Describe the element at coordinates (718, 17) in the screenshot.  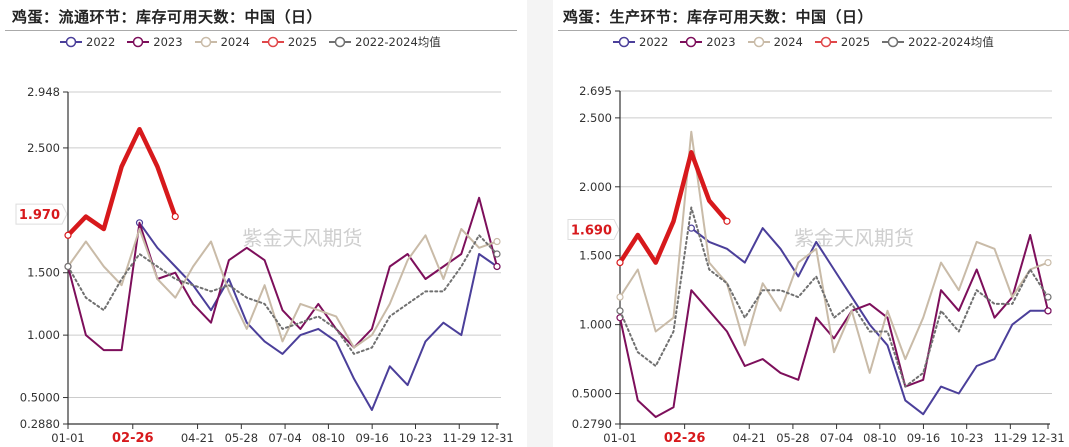
I see `chart-title: 鸡蛋：生产环节：库存可用天数：中国（日）` at that location.